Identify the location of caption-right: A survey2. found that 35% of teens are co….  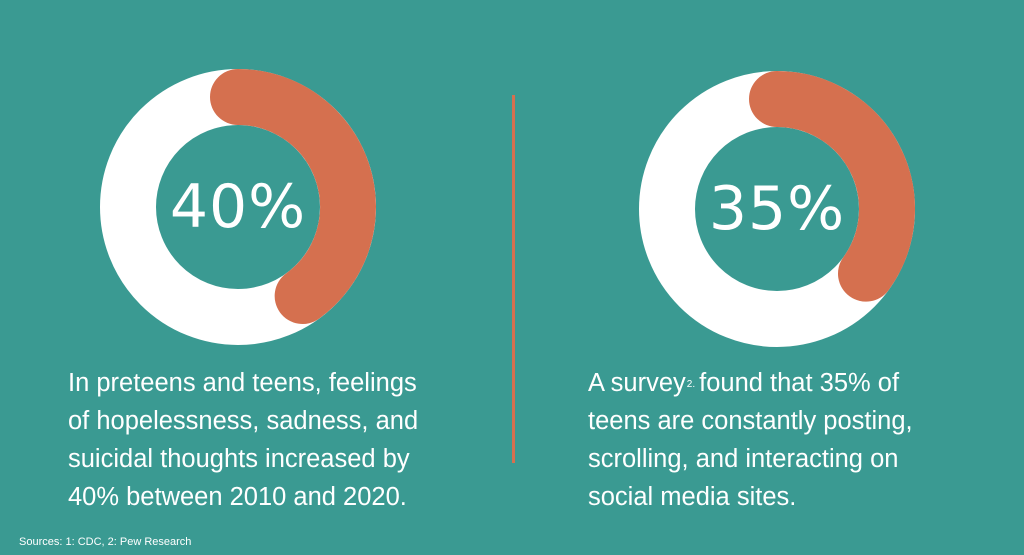
(798, 440).